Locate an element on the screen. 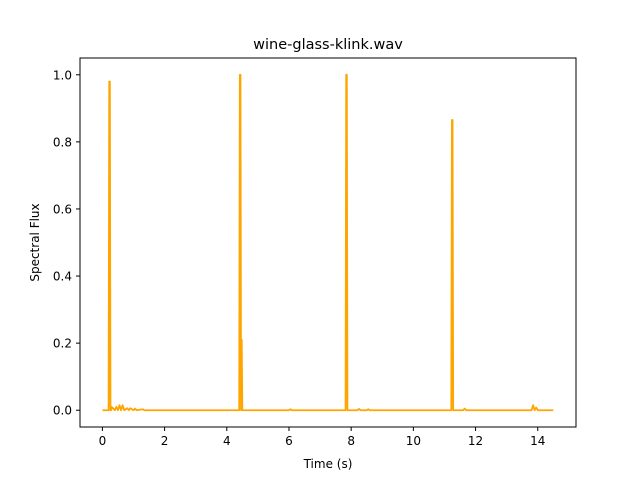  y-axis: 0.0 0.2 0.4 0.6 0.8 1.0 is located at coordinates (66, 243).